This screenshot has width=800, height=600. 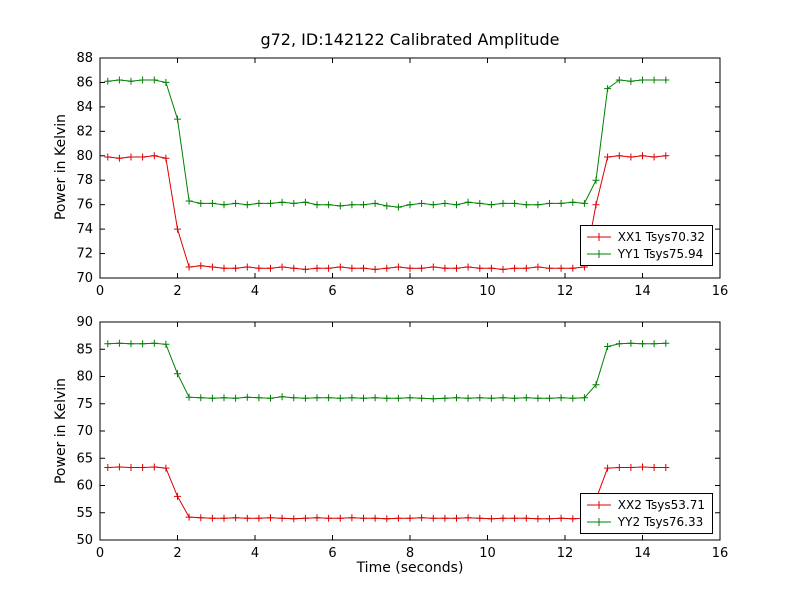 What do you see at coordinates (84, 322) in the screenshot?
I see `y-tick-label: 90` at bounding box center [84, 322].